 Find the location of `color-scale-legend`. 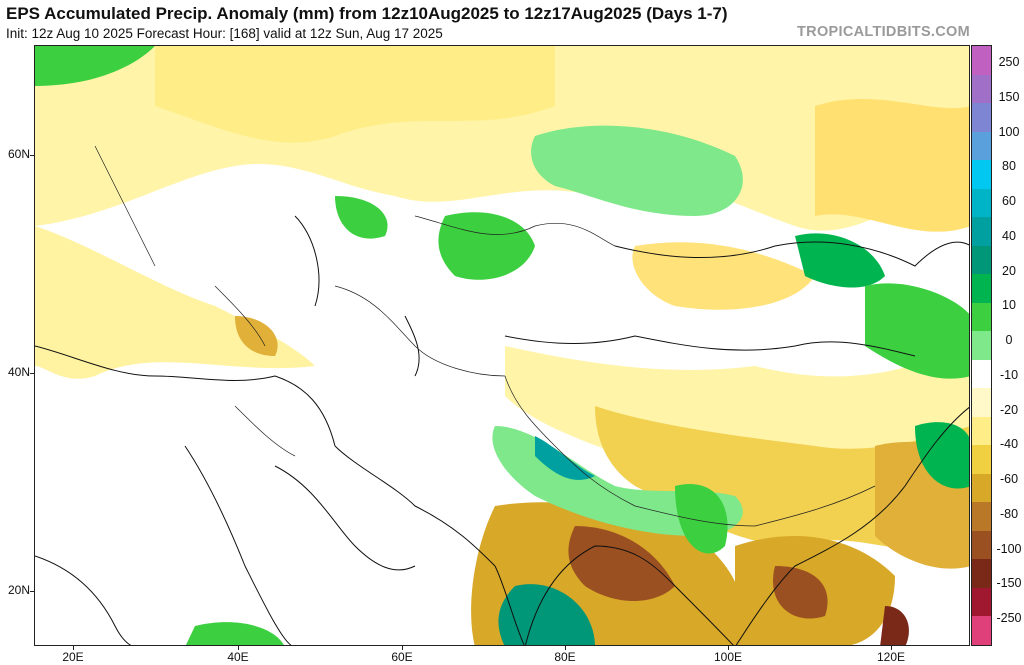

color-scale-legend is located at coordinates (981, 345).